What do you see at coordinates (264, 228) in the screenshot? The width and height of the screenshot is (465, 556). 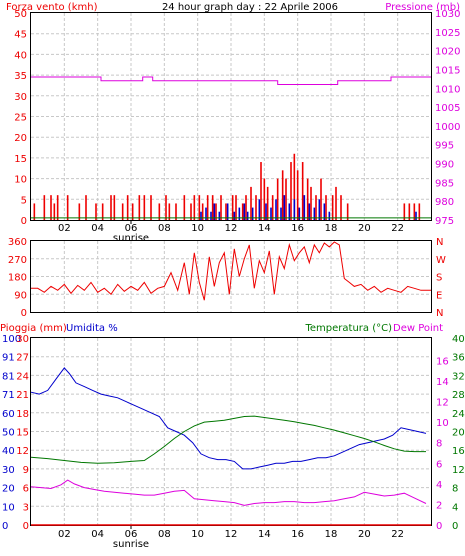 I see `x-tick-label: 14` at bounding box center [264, 228].